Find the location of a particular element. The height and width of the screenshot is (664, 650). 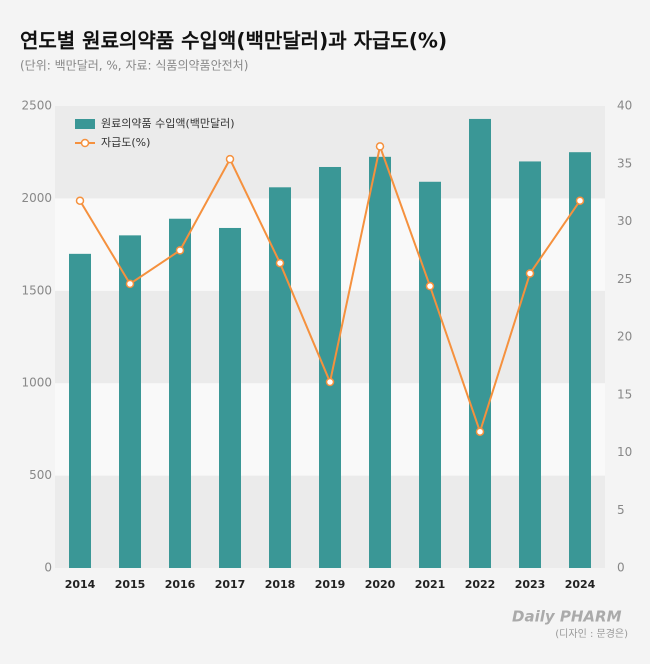

y-tick-label: 2000 is located at coordinates (36, 198).